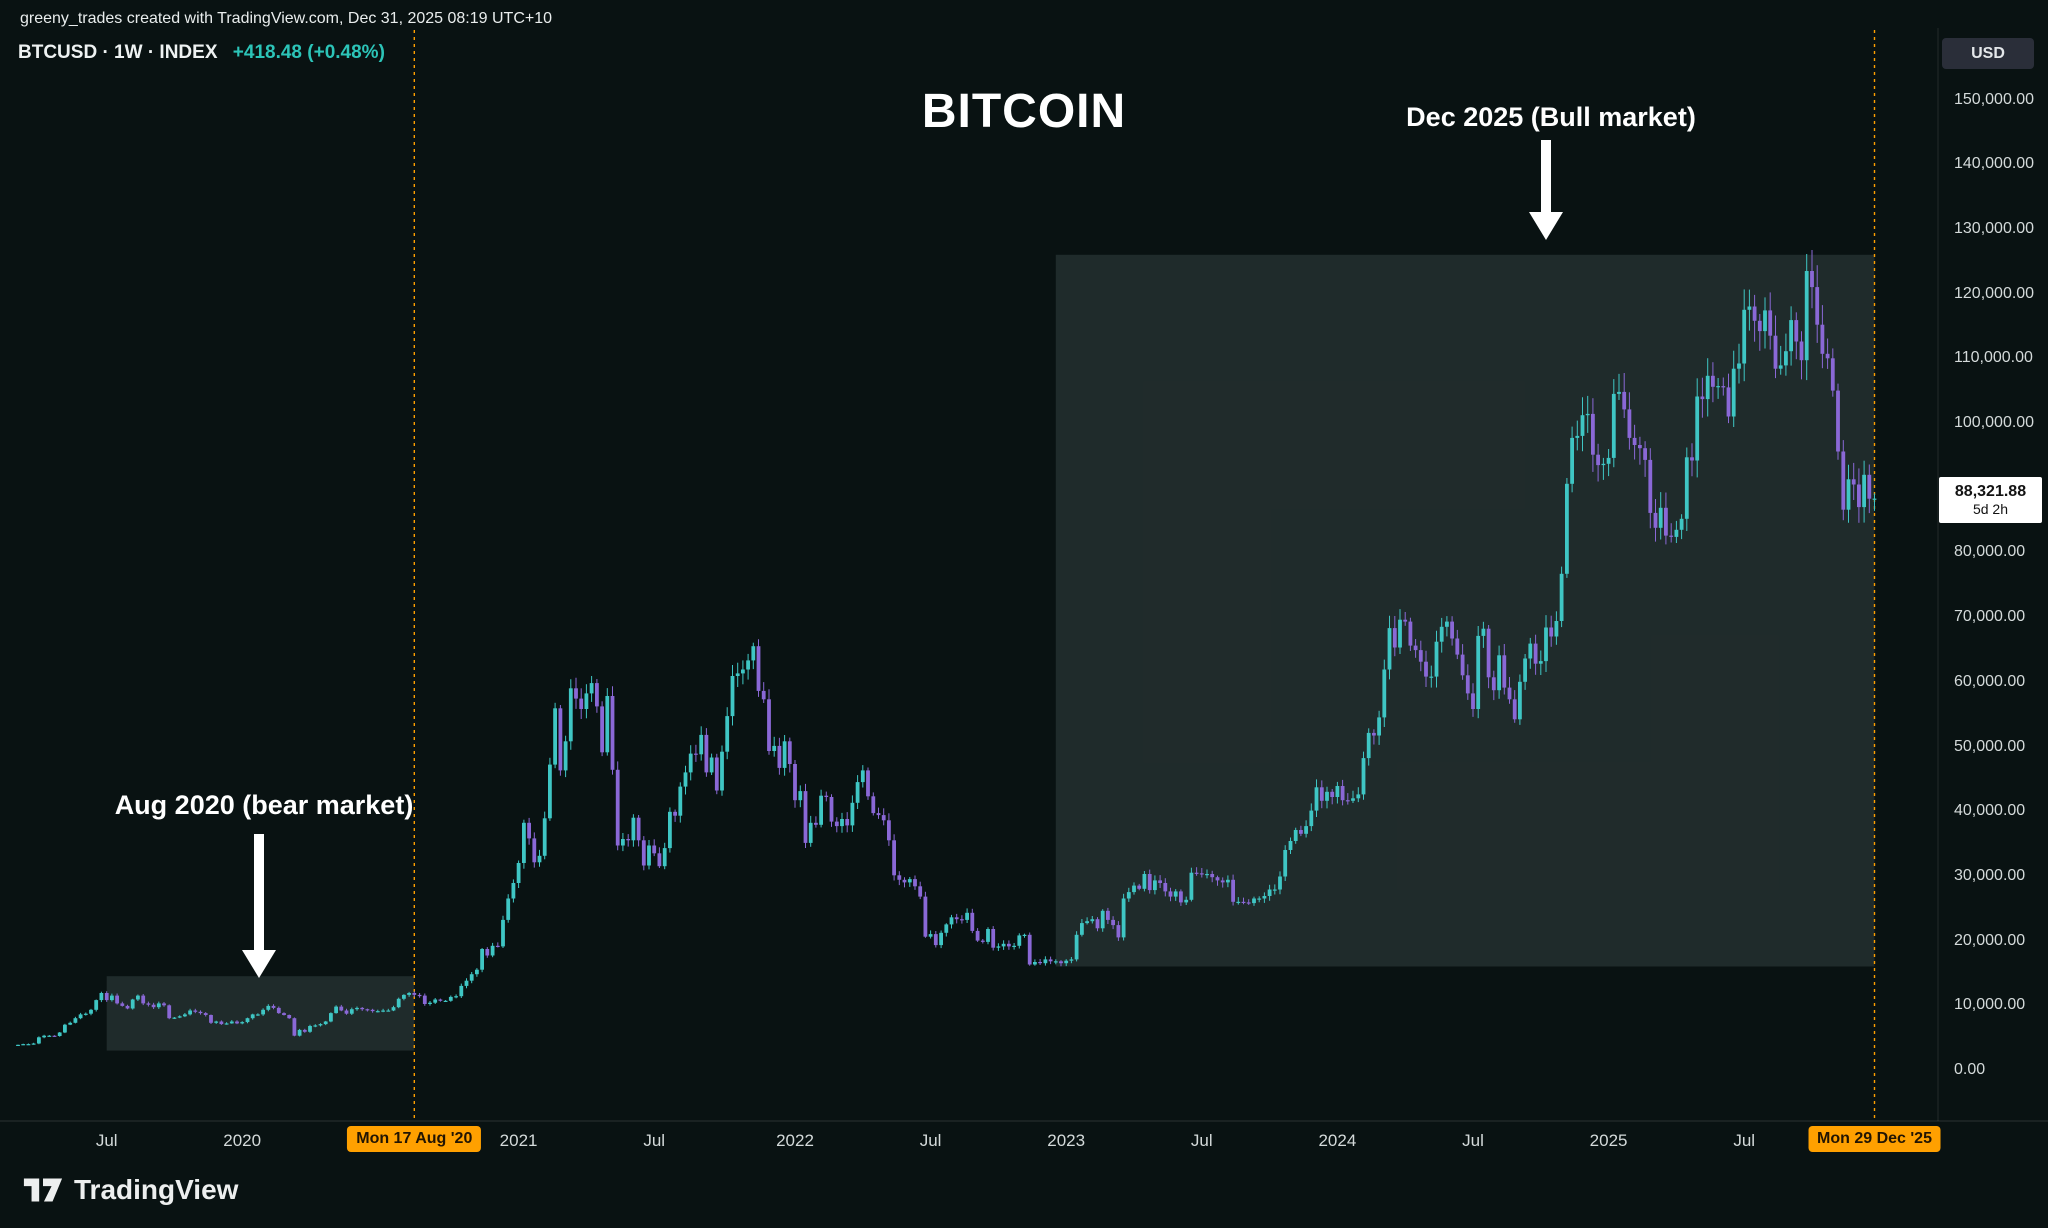 The height and width of the screenshot is (1228, 2048). I want to click on bear-arrow-icon, so click(259, 906).